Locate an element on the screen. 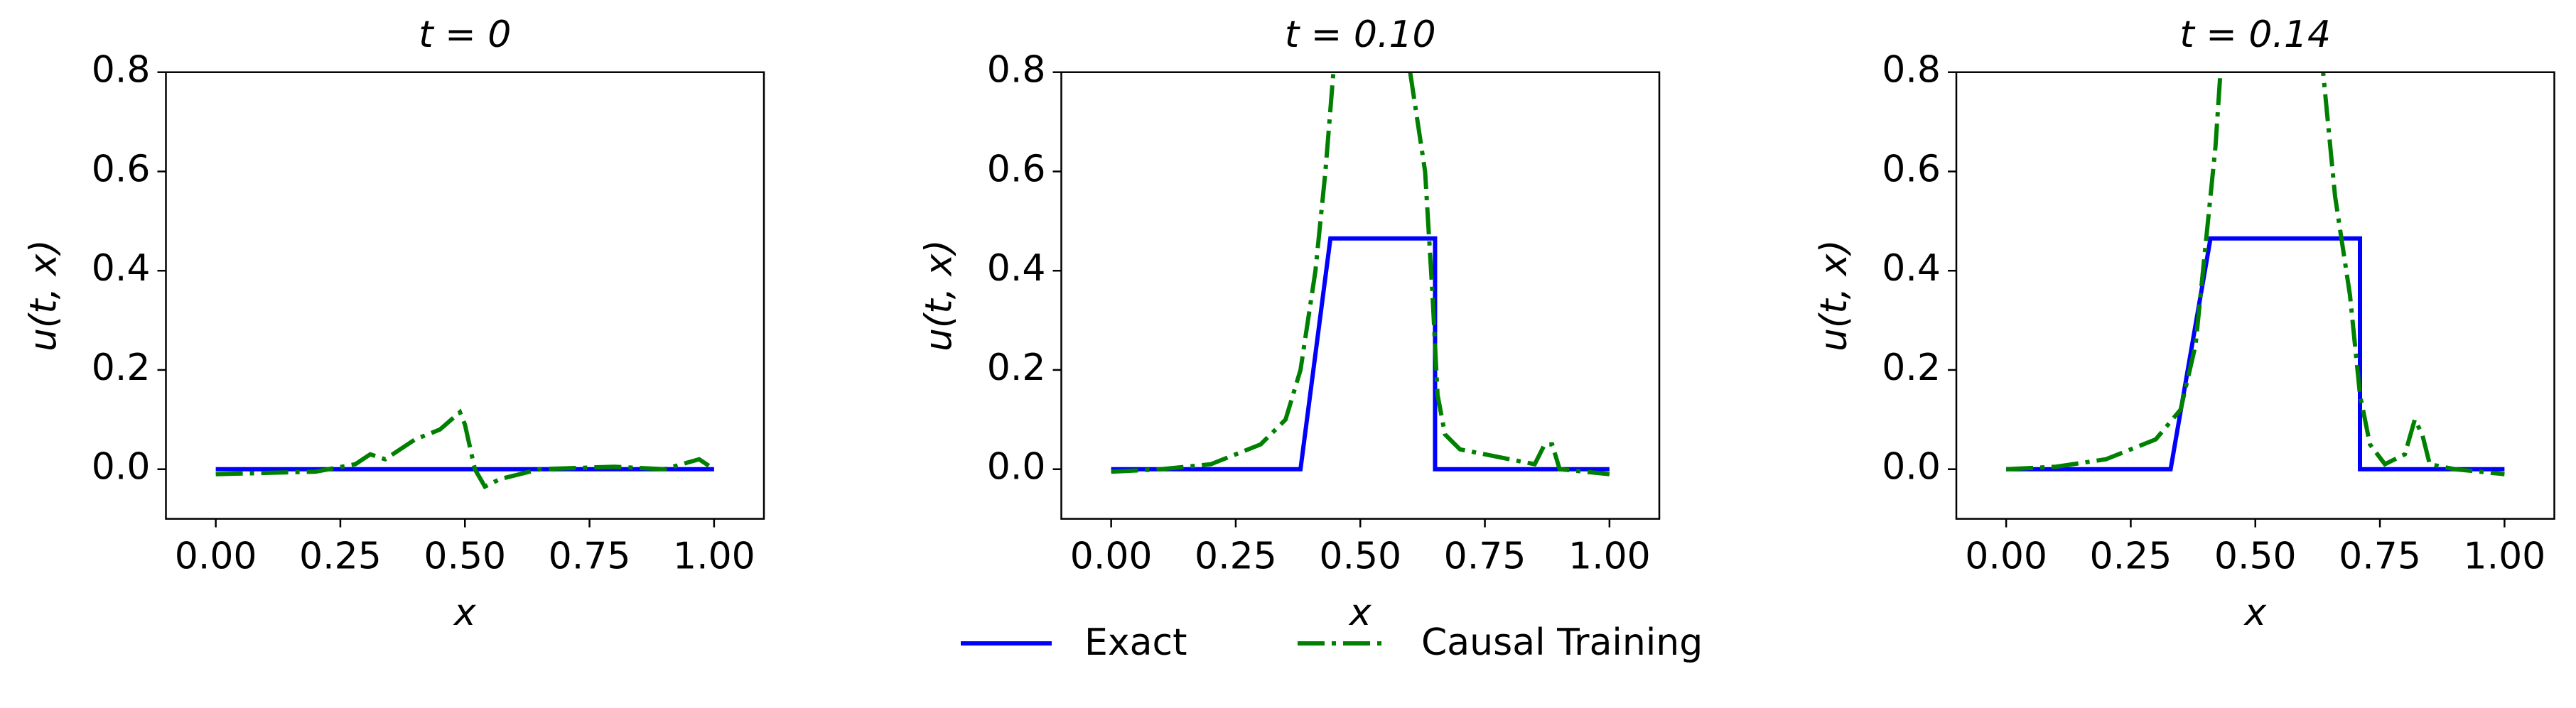 This screenshot has height=708, width=2576. legend-label: Exact is located at coordinates (1135, 643).